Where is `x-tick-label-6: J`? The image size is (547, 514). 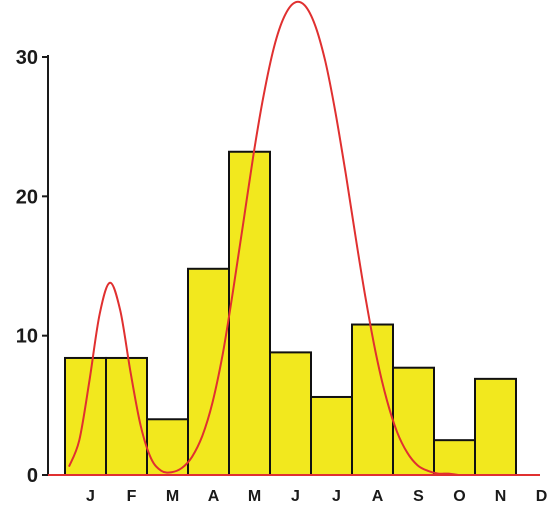 x-tick-label-6: J is located at coordinates (336, 496).